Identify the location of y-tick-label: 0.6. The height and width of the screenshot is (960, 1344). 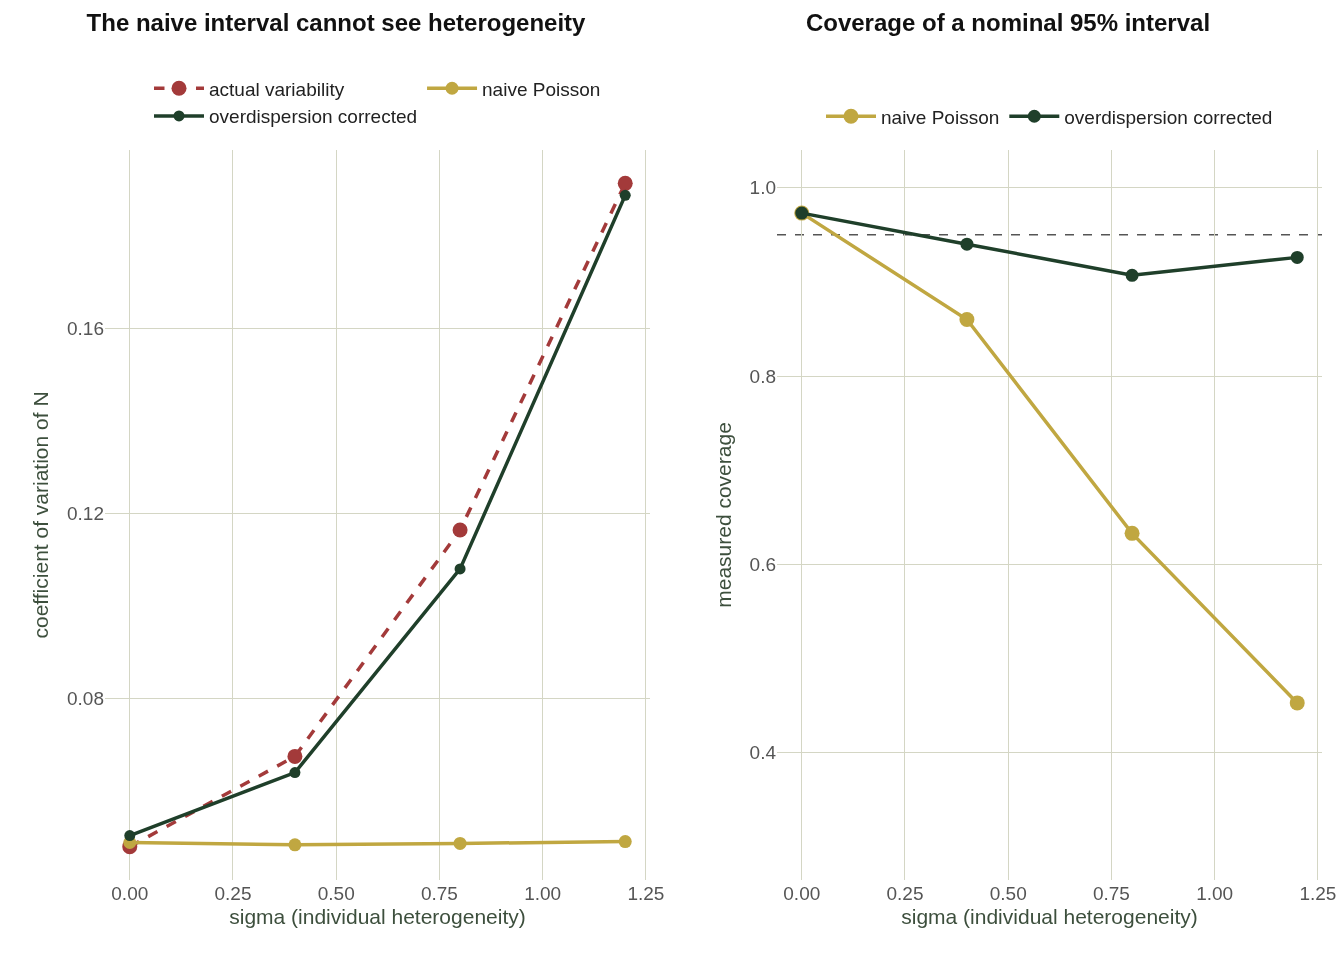
(762, 565).